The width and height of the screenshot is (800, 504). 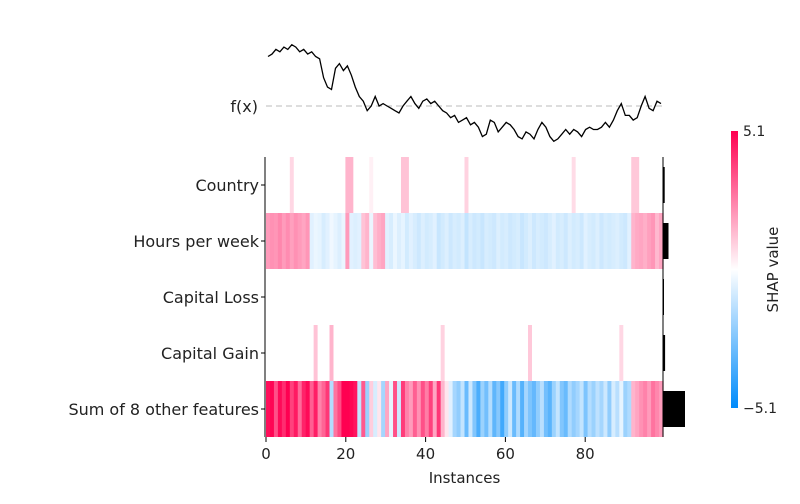 I want to click on feature-label: Capital Gain, so click(x=210, y=353).